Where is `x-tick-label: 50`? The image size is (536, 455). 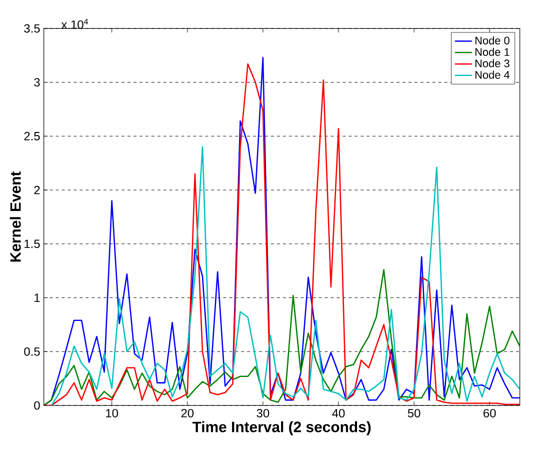 x-tick-label: 50 is located at coordinates (414, 413).